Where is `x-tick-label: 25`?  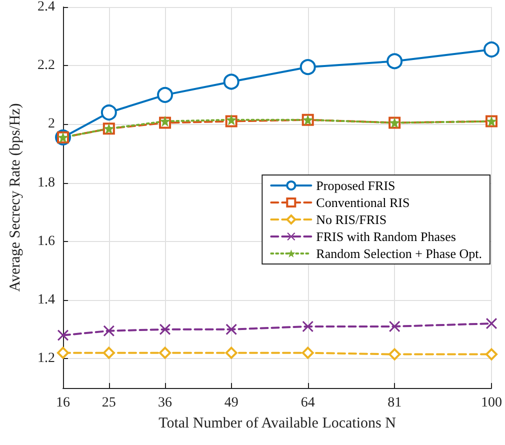 x-tick-label: 25 is located at coordinates (109, 403).